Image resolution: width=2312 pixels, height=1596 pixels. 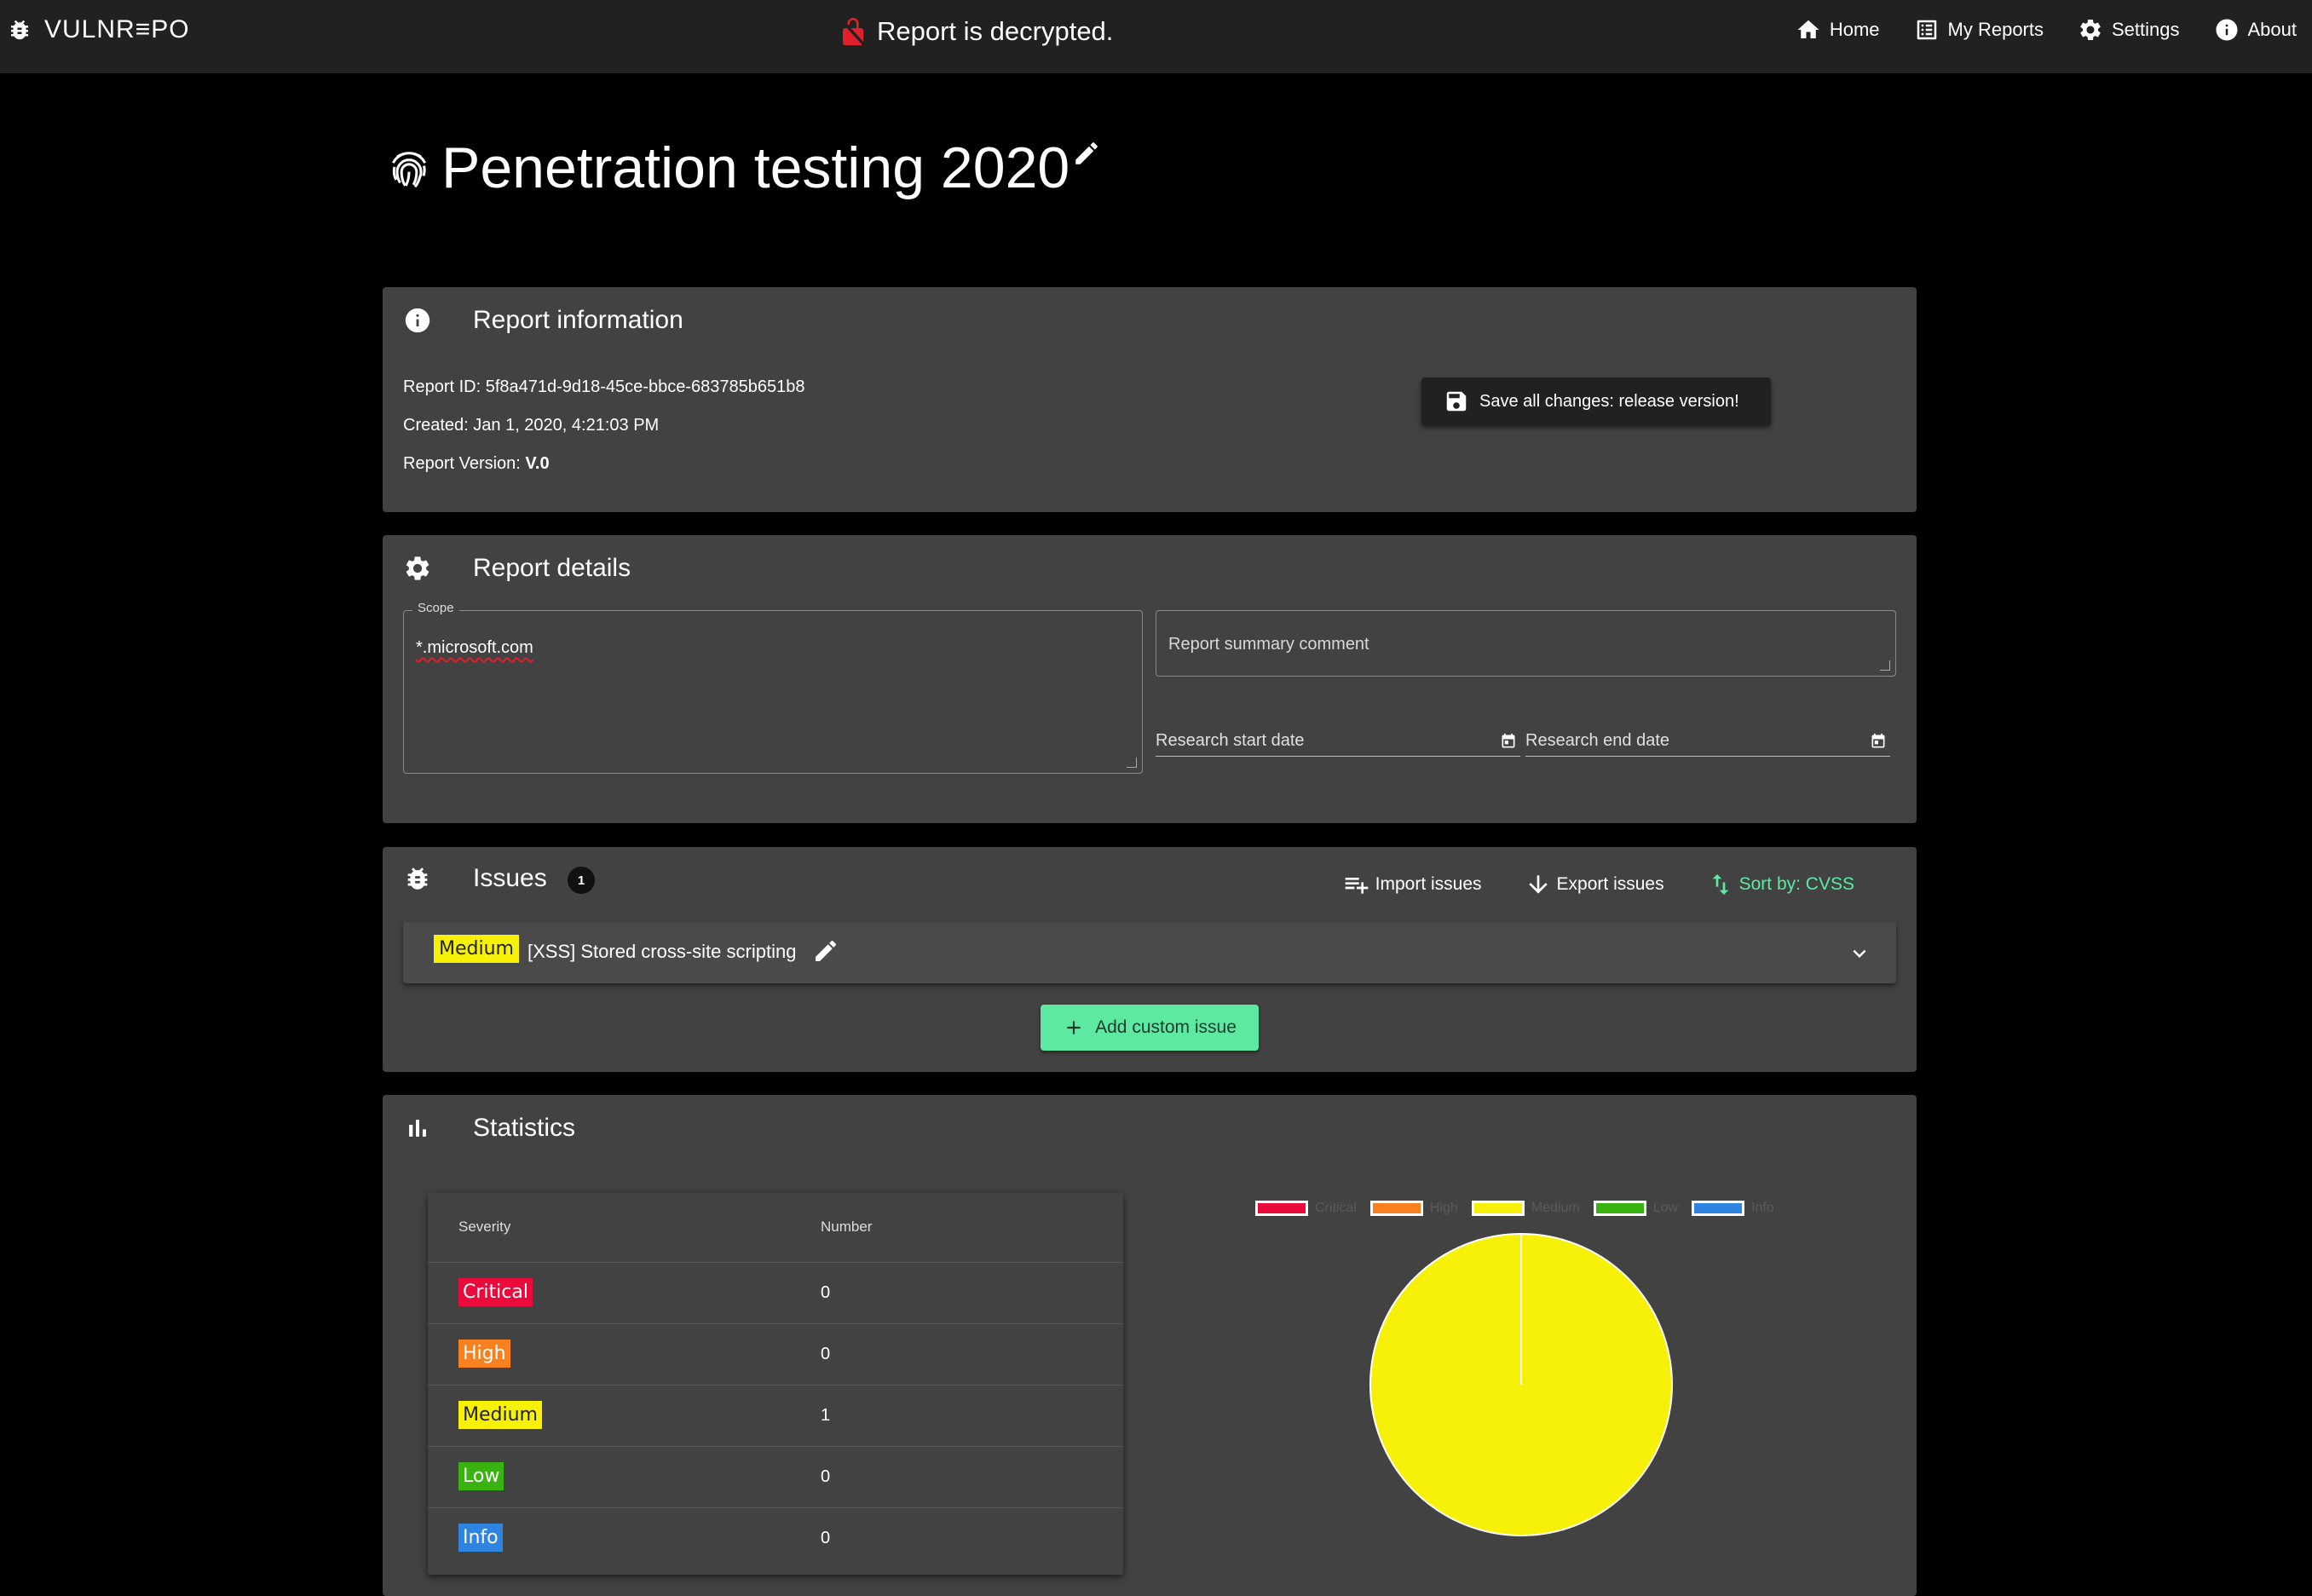 I want to click on report-title-row: Penetration testing 2020, so click(x=728, y=168).